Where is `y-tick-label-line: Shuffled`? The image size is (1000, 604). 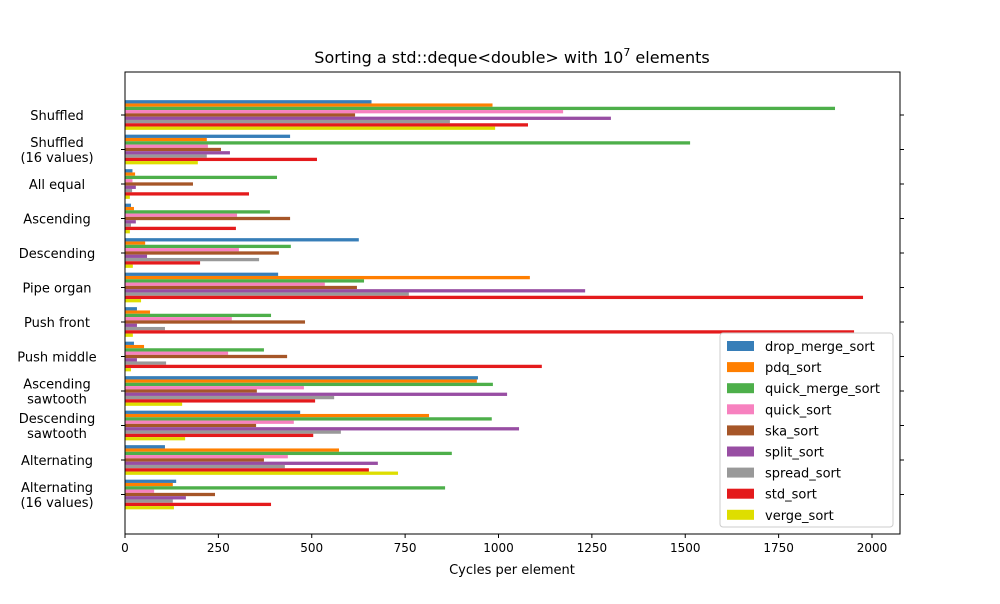
y-tick-label-line: Shuffled is located at coordinates (57, 116).